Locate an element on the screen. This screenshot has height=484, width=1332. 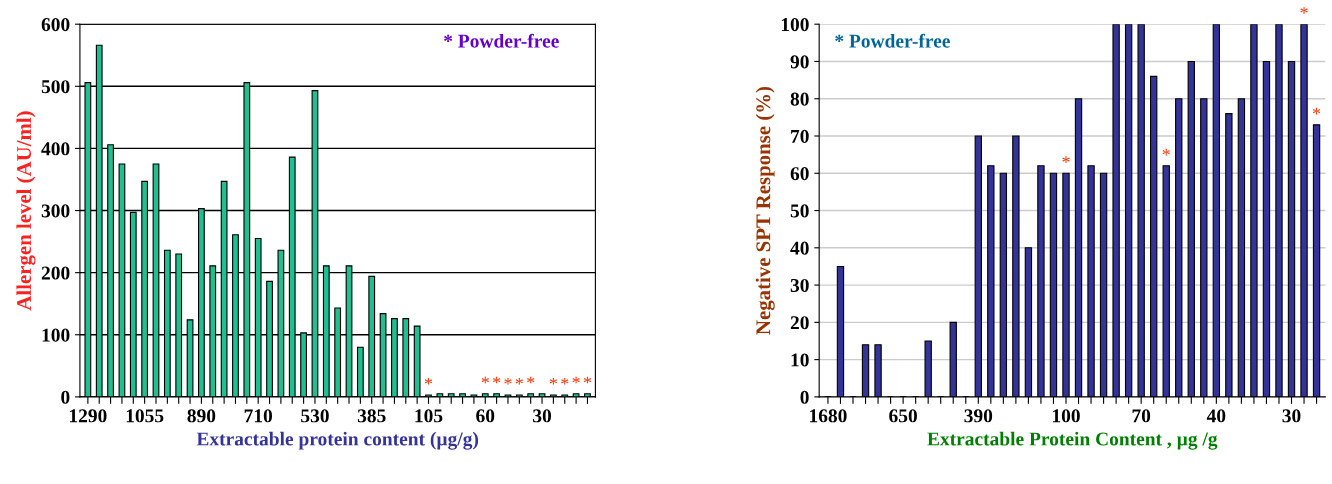
x-tick-label: 890 is located at coordinates (201, 416).